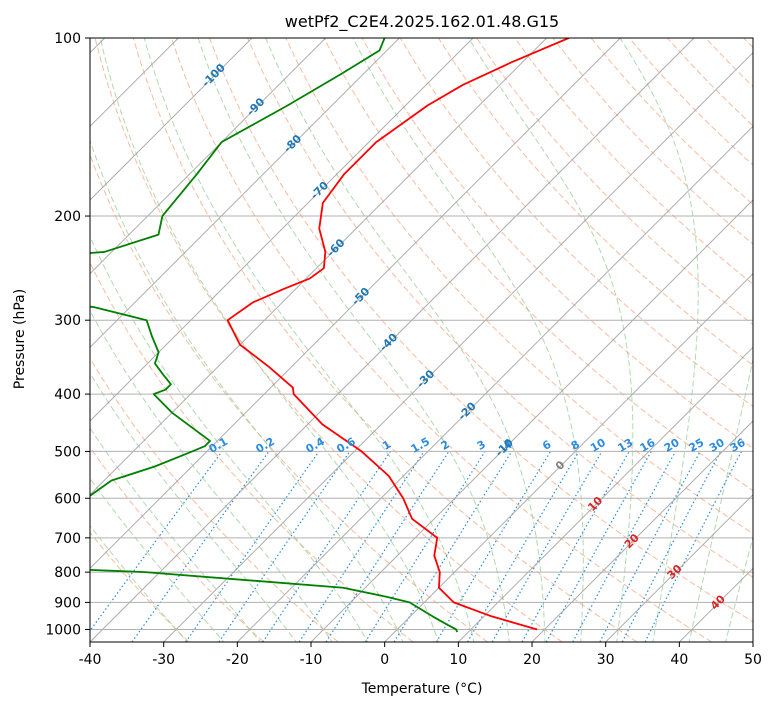 The image size is (775, 708). I want to click on x-tick-label: 20, so click(532, 660).